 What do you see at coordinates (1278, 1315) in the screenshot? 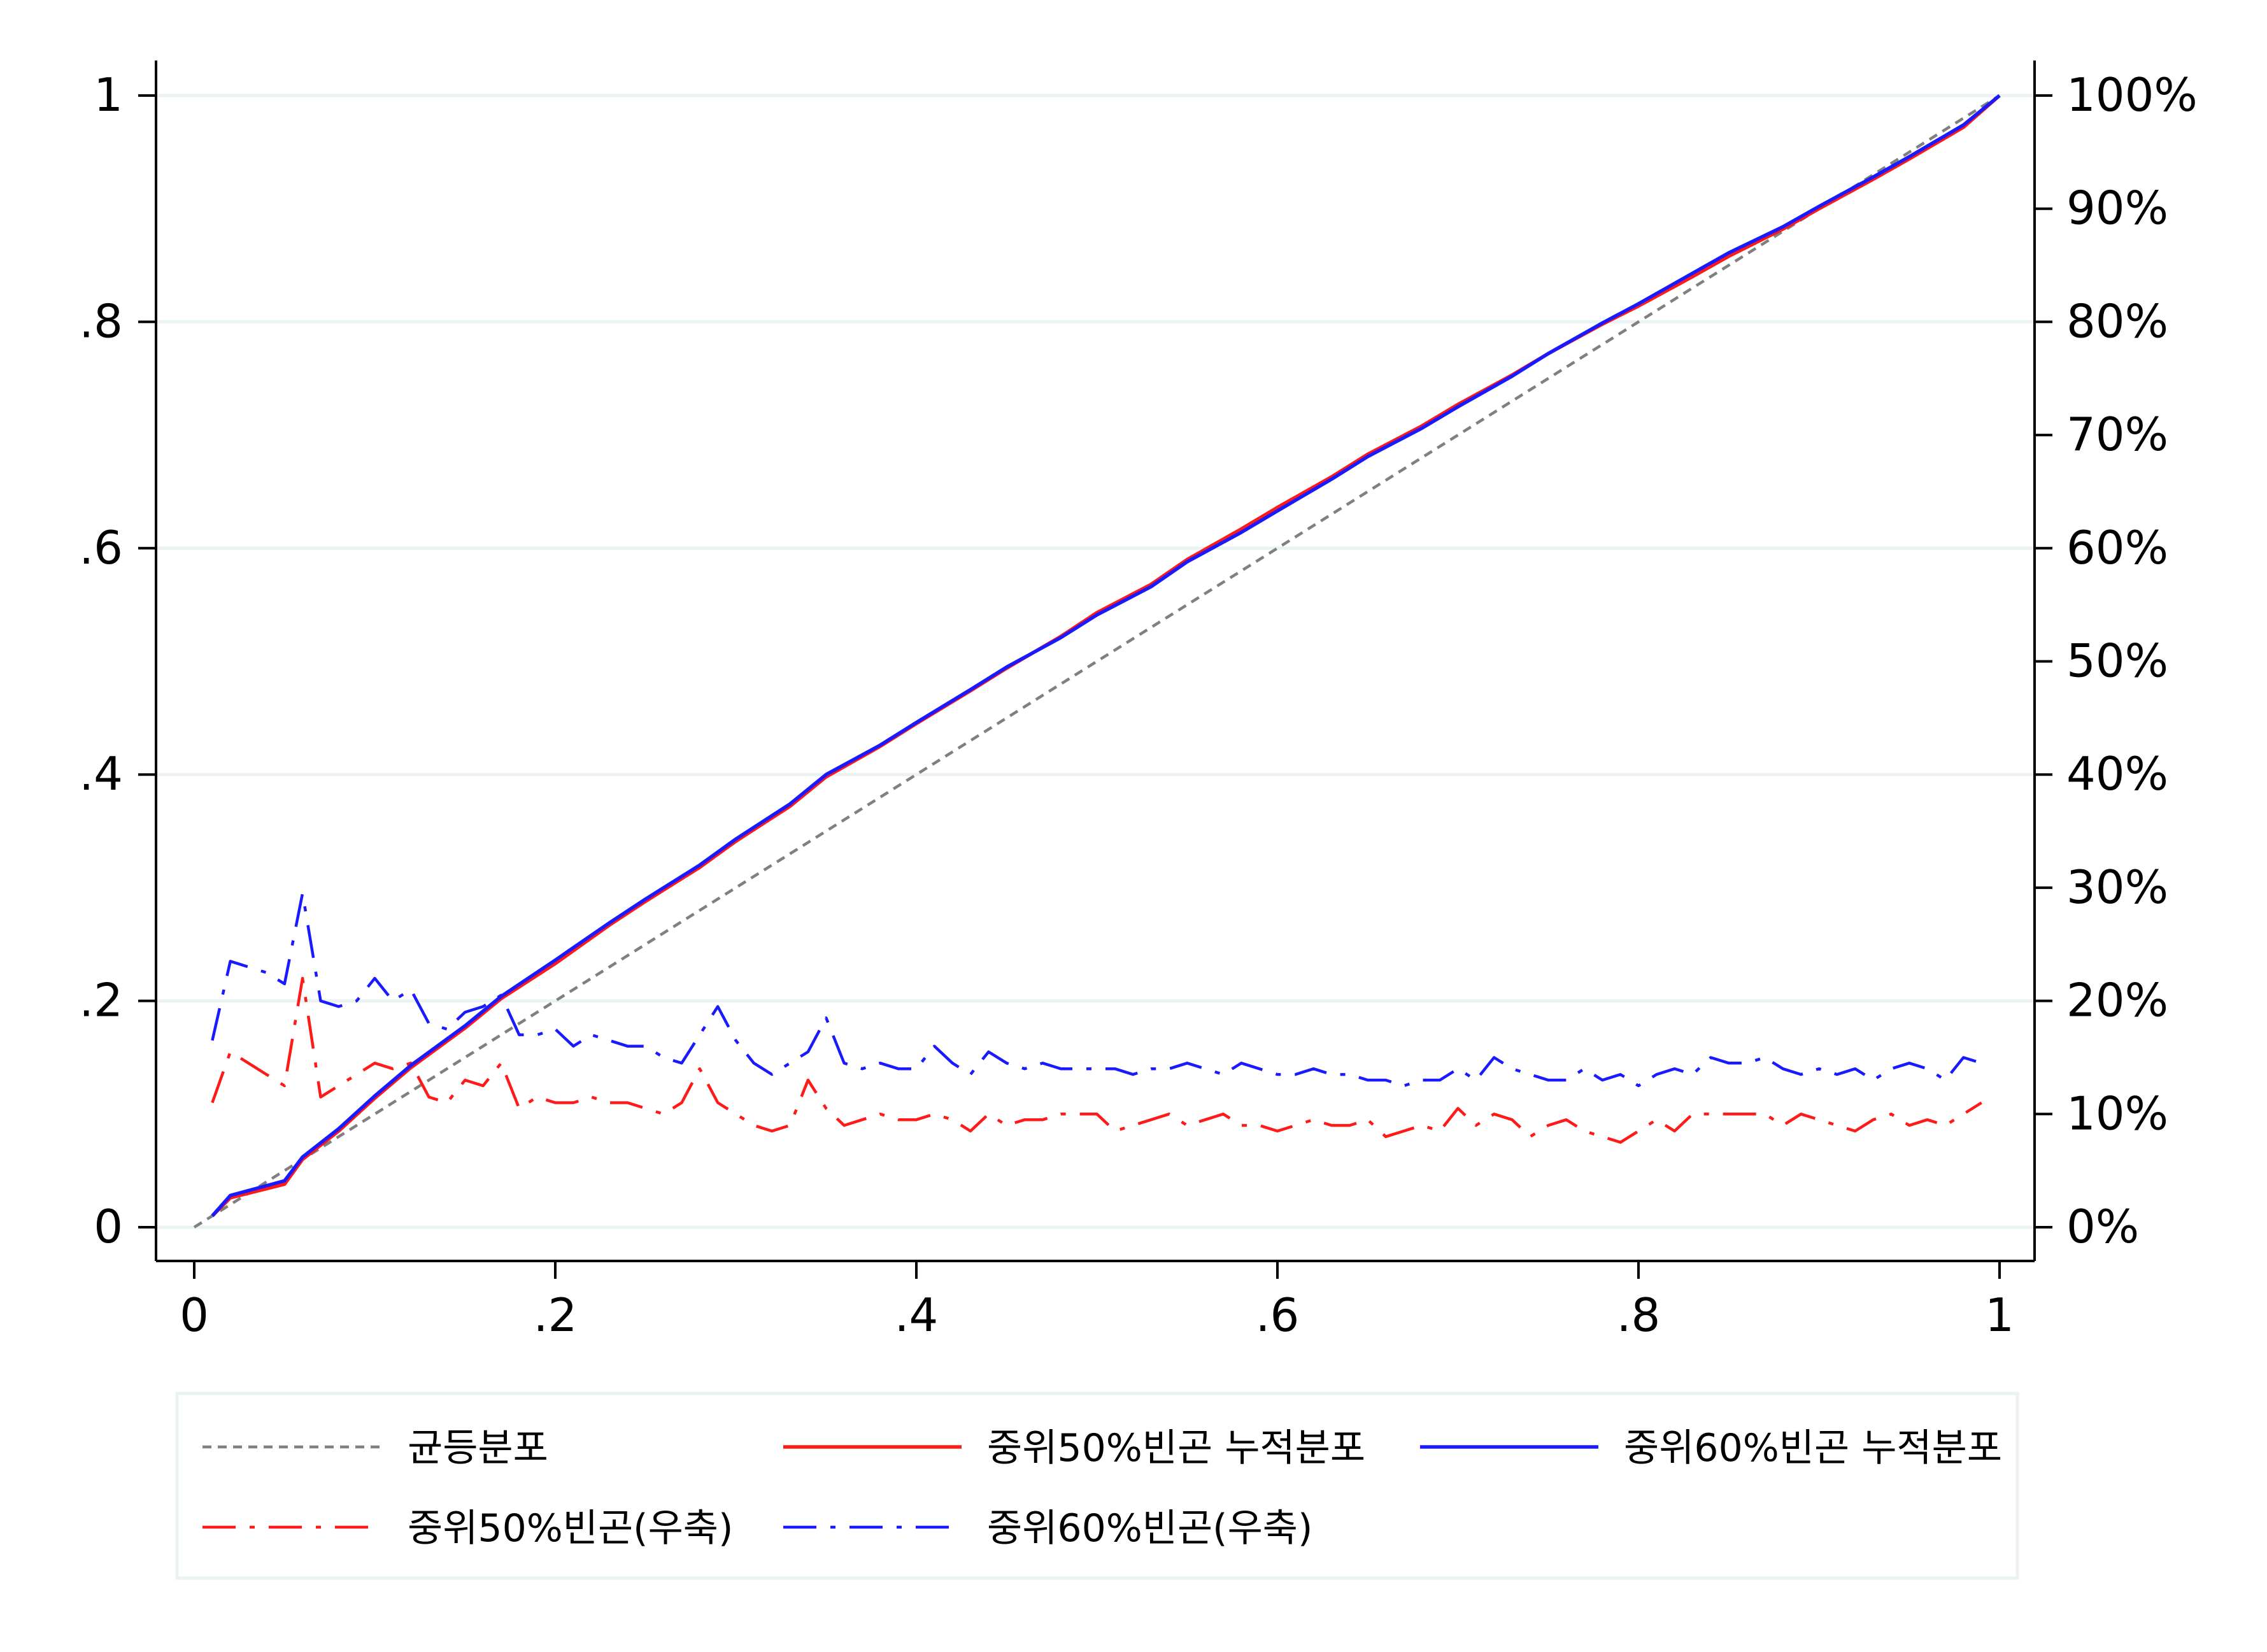
I see `x-tick-label: .6` at bounding box center [1278, 1315].